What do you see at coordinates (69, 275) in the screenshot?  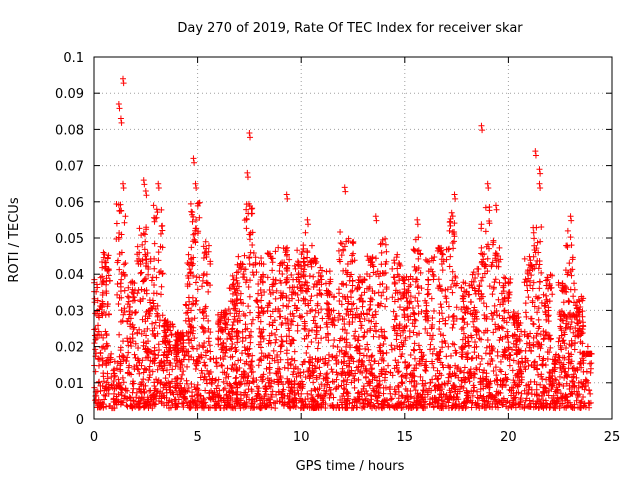 I see `y-tick-label: 0.04` at bounding box center [69, 275].